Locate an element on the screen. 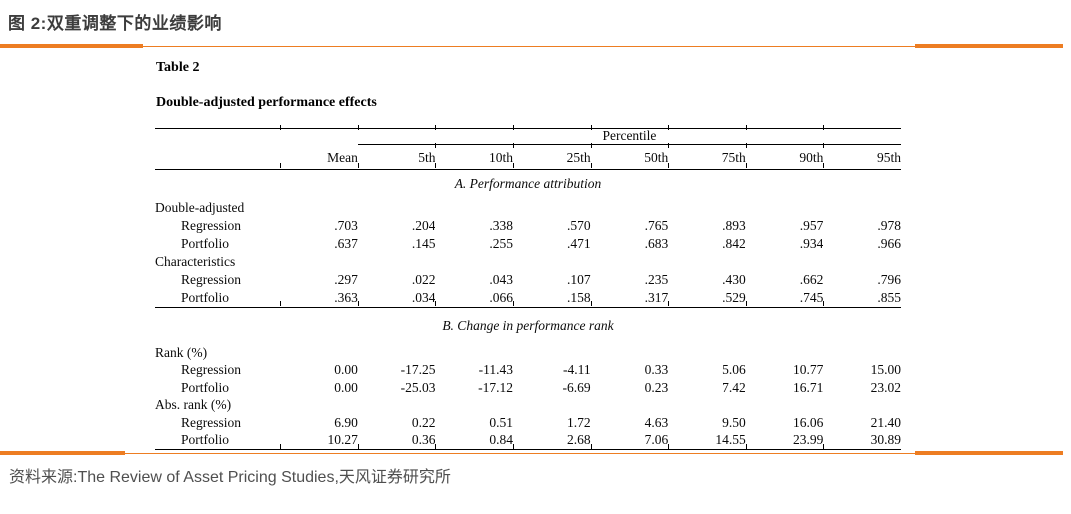  table-cell: 9.50 is located at coordinates (734, 422).